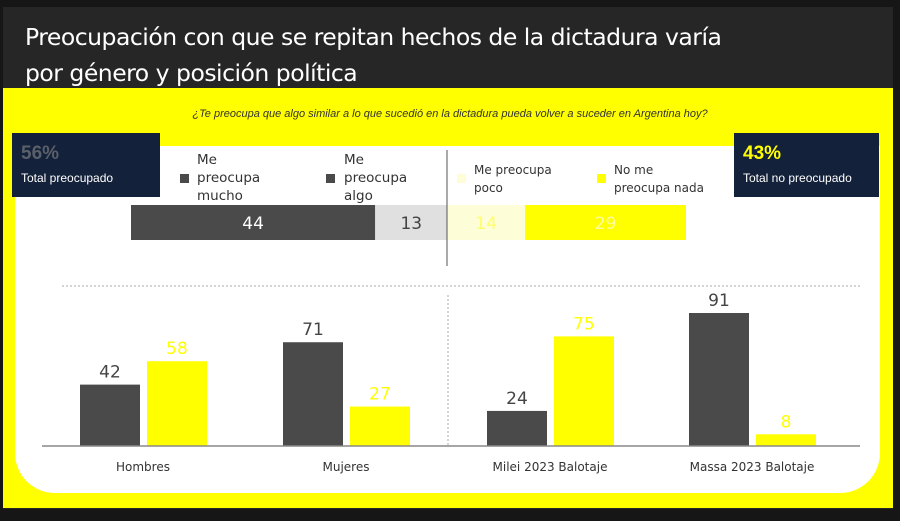  Describe the element at coordinates (488, 188) in the screenshot. I see `legend-text: poco` at that location.